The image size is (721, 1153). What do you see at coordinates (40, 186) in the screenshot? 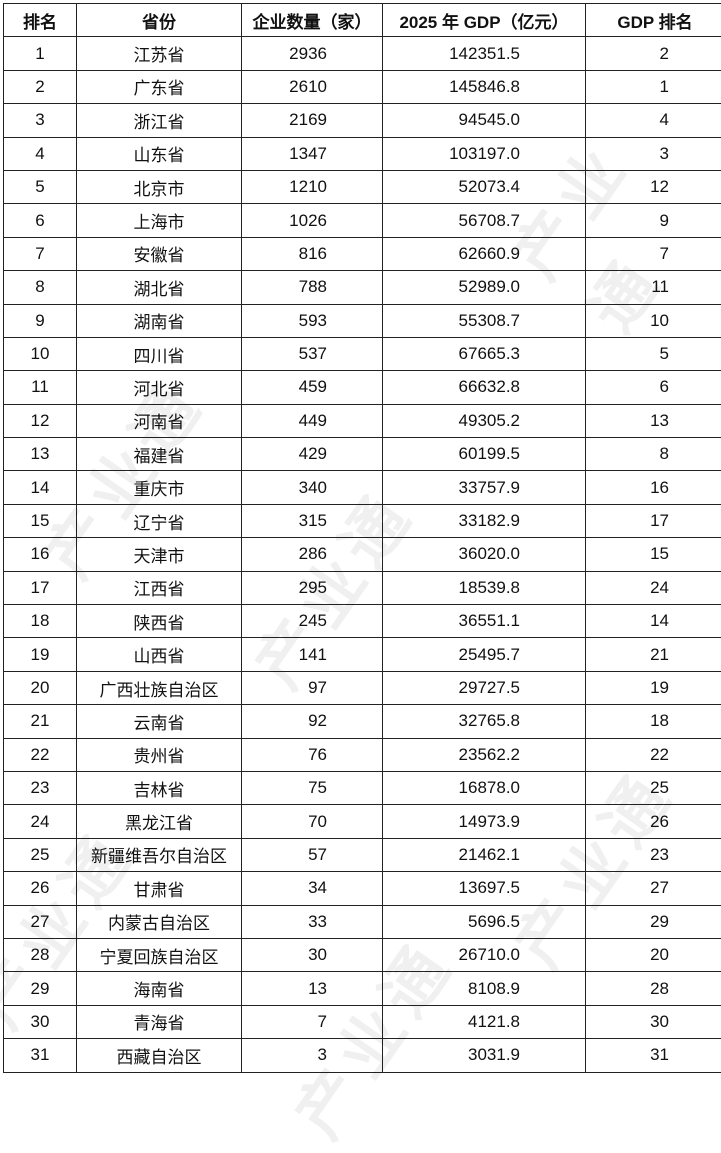
I see `rank-cell: 5` at bounding box center [40, 186].